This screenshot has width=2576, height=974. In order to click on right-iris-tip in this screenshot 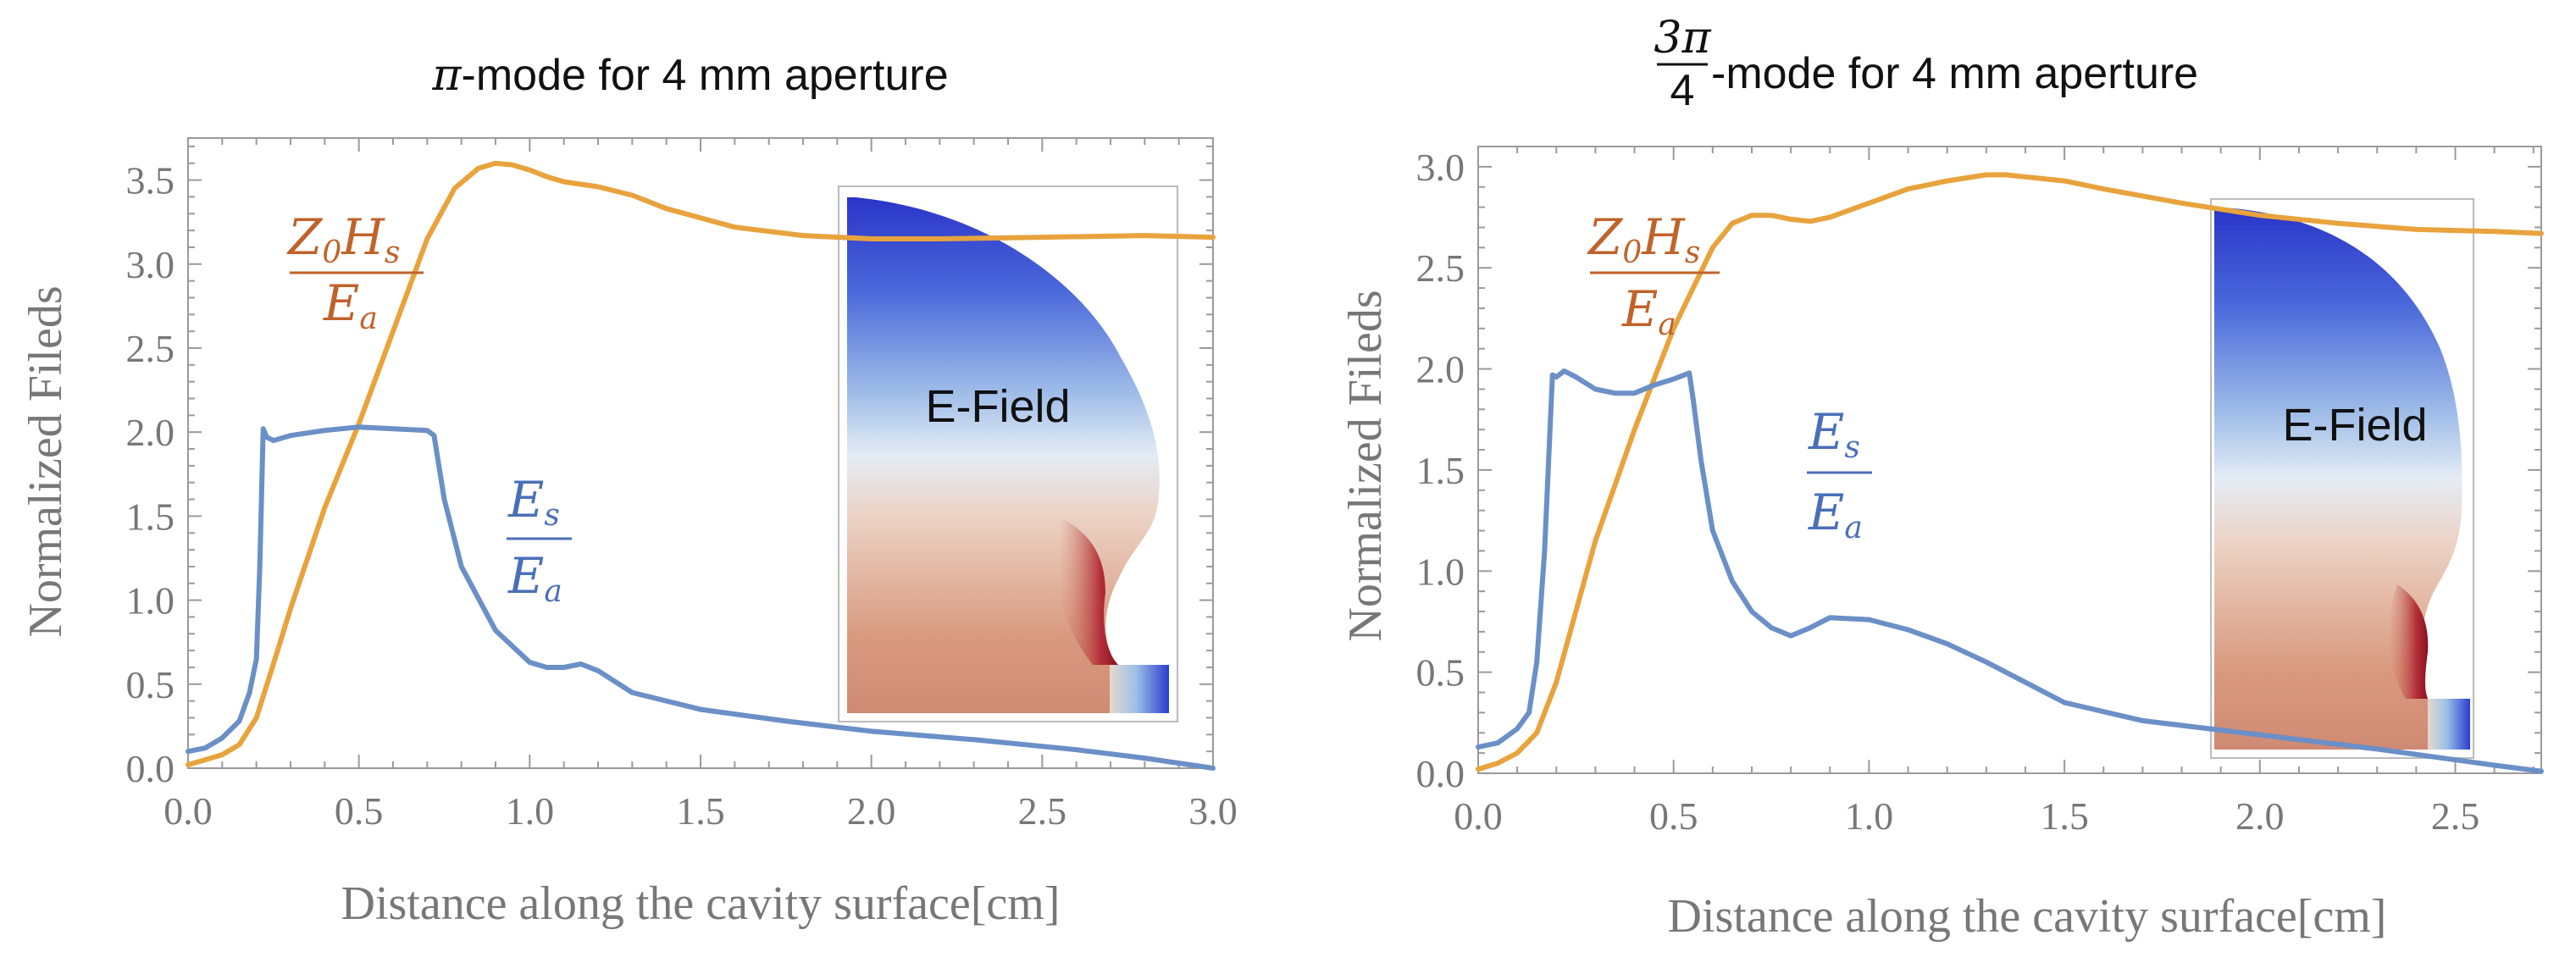, I will do `click(2408, 641)`.